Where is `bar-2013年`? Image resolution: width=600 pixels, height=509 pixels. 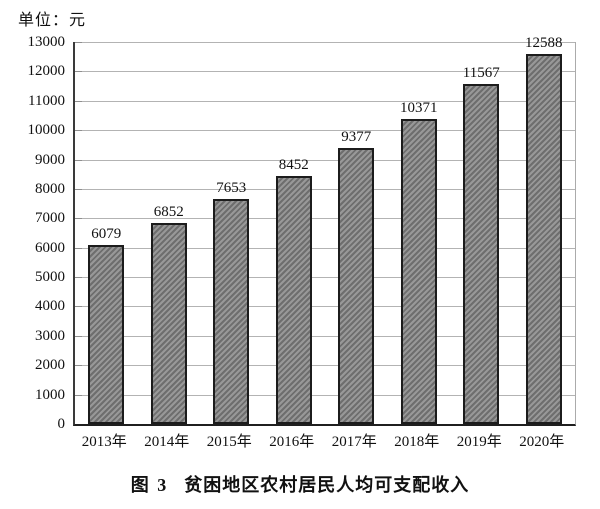 bar-2013年 is located at coordinates (106, 334).